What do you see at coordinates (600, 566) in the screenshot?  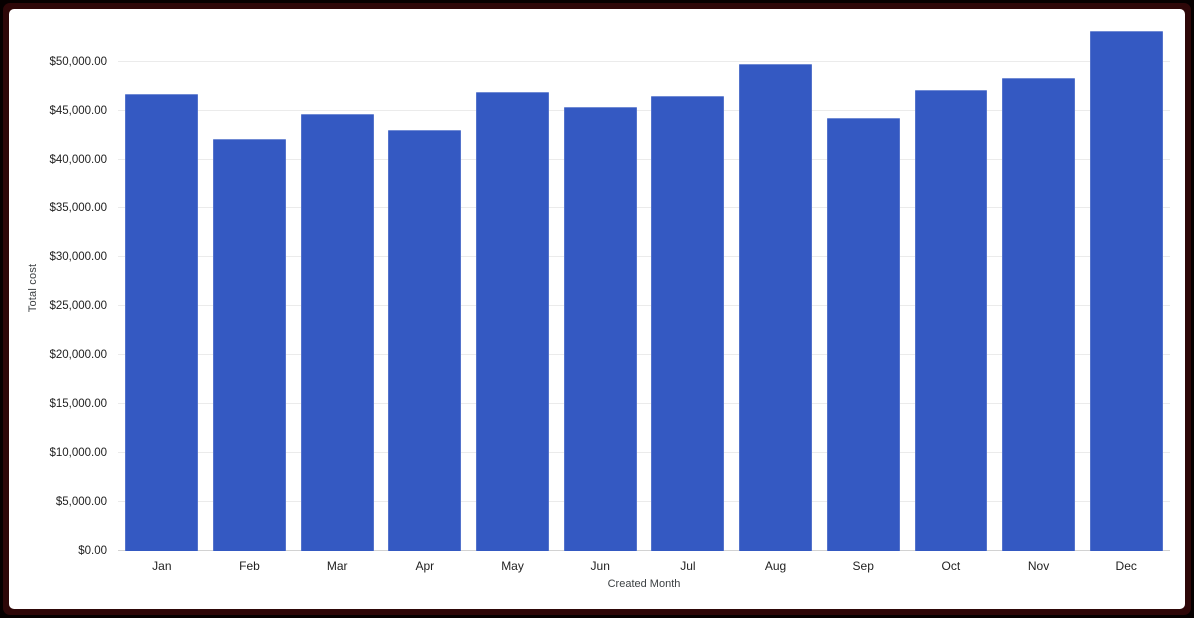 I see `x-axis-tick-label: Jun` at bounding box center [600, 566].